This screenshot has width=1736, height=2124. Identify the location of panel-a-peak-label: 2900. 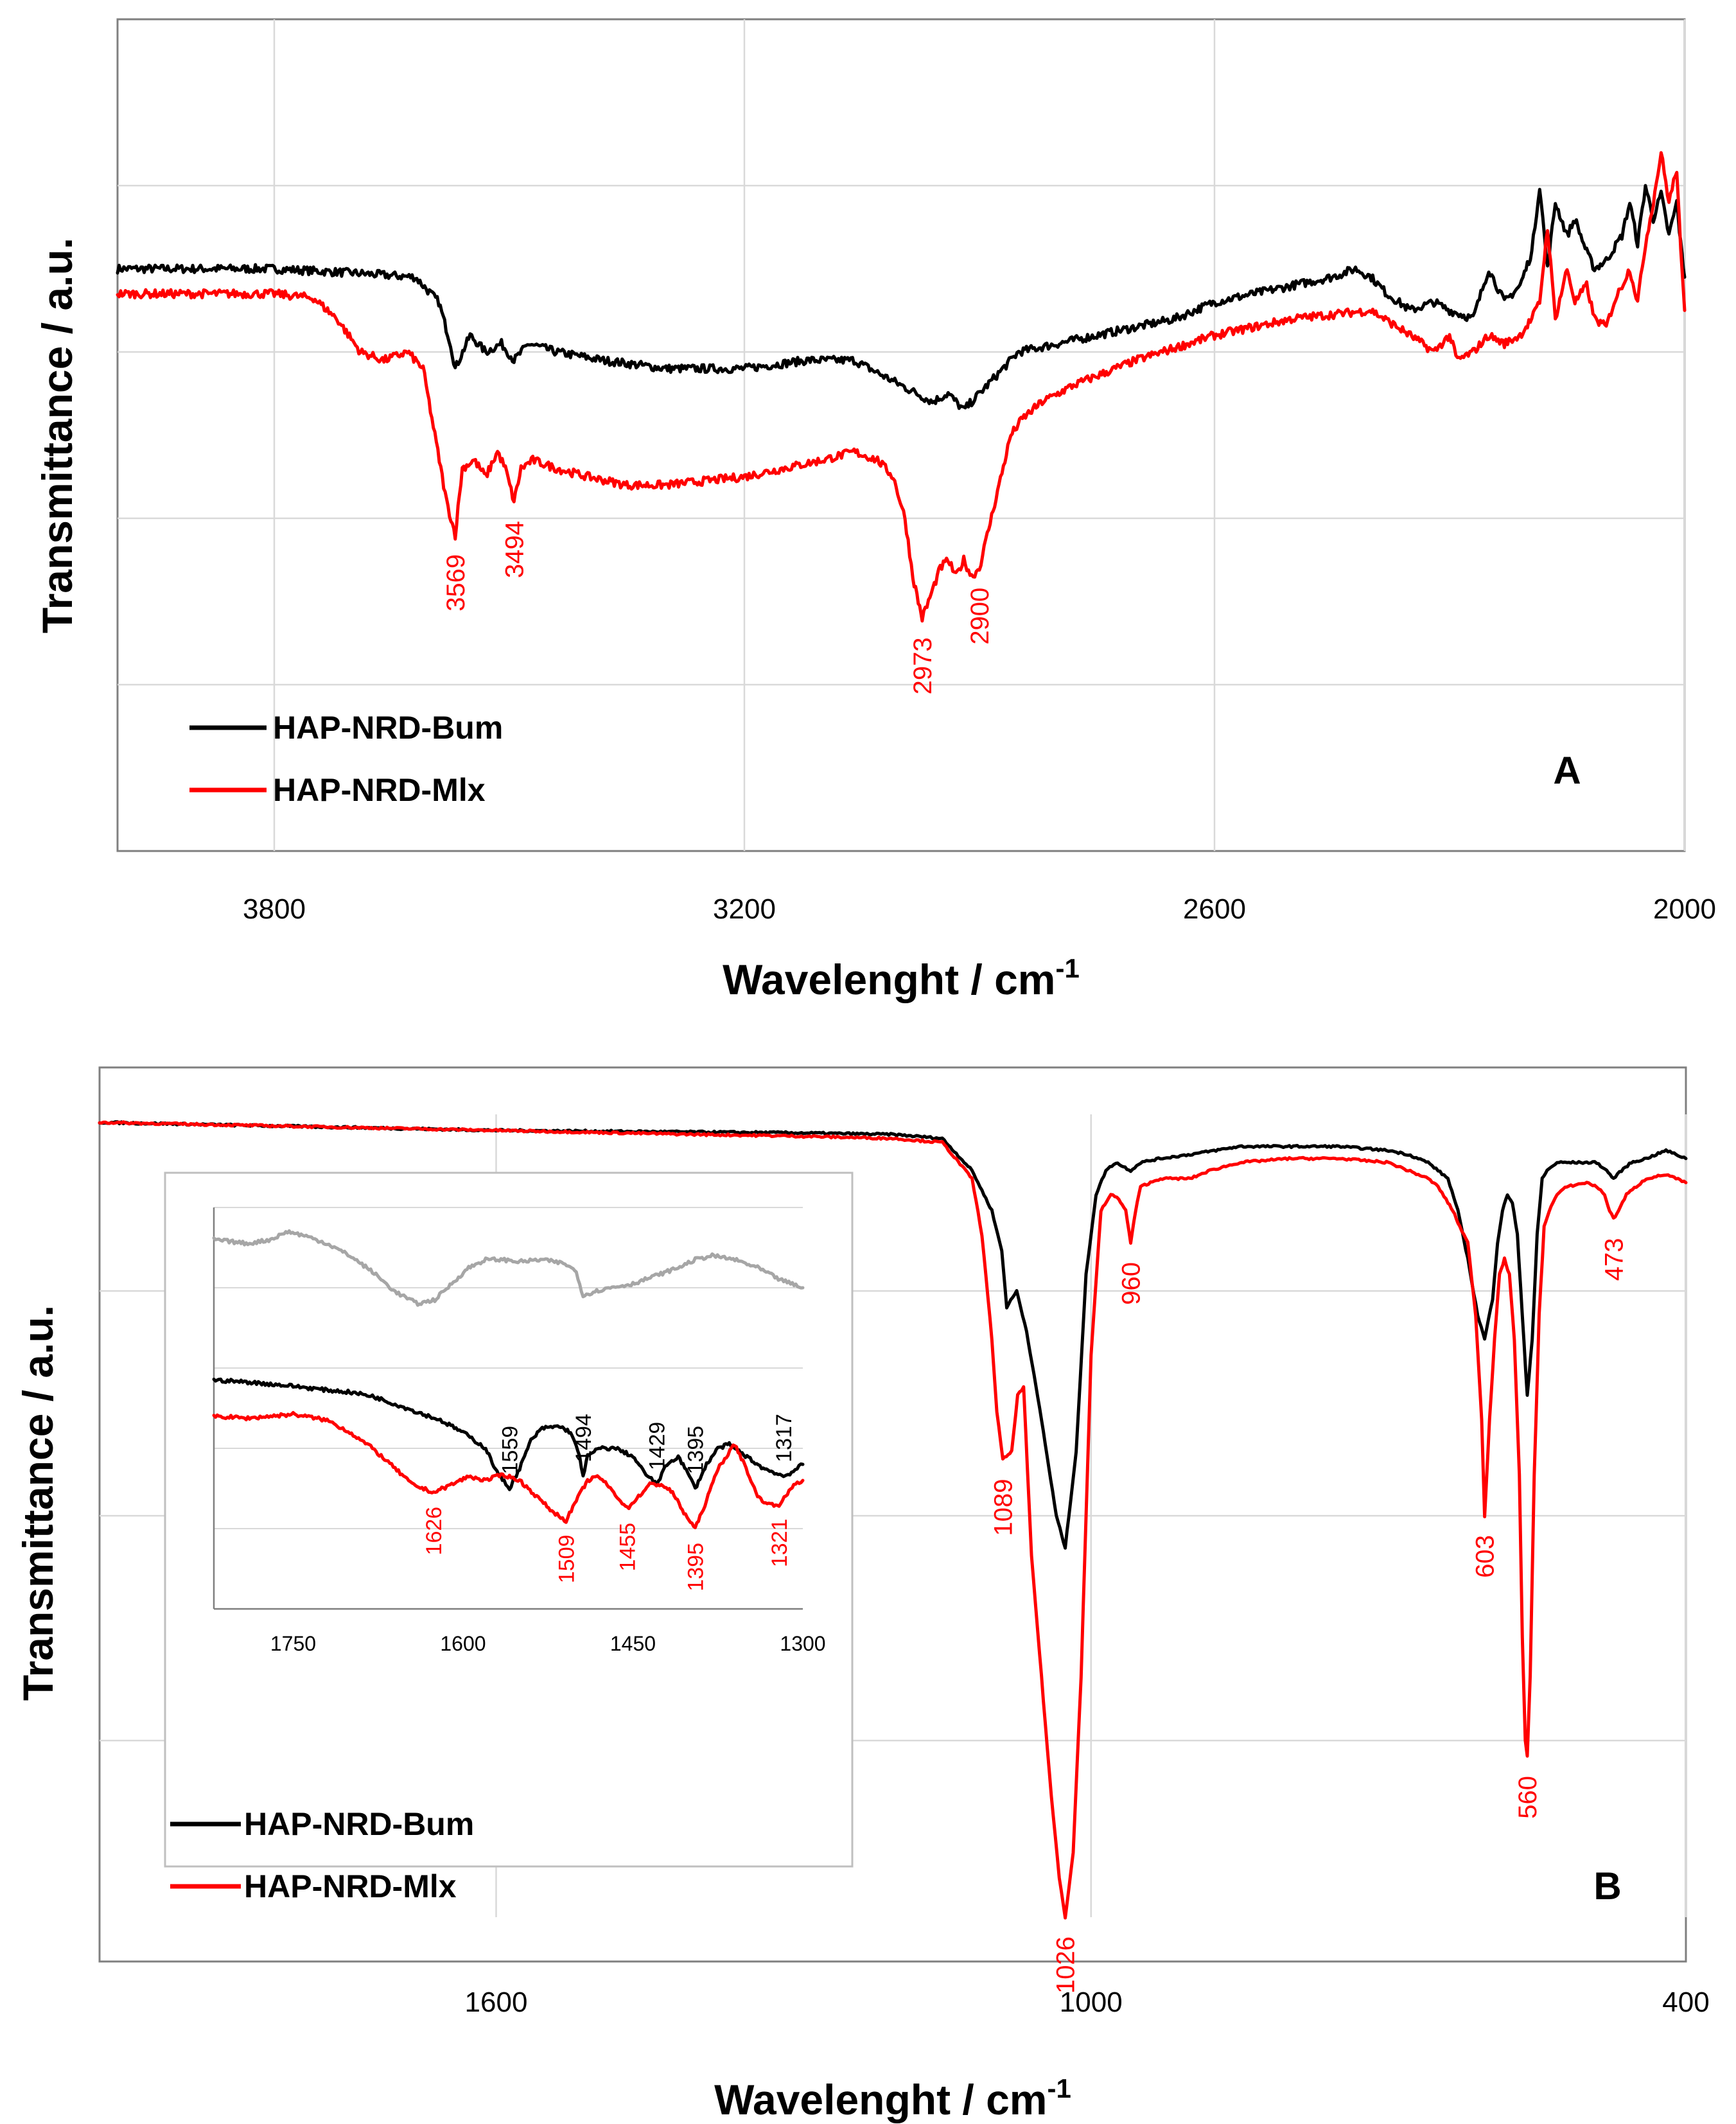
(980, 617).